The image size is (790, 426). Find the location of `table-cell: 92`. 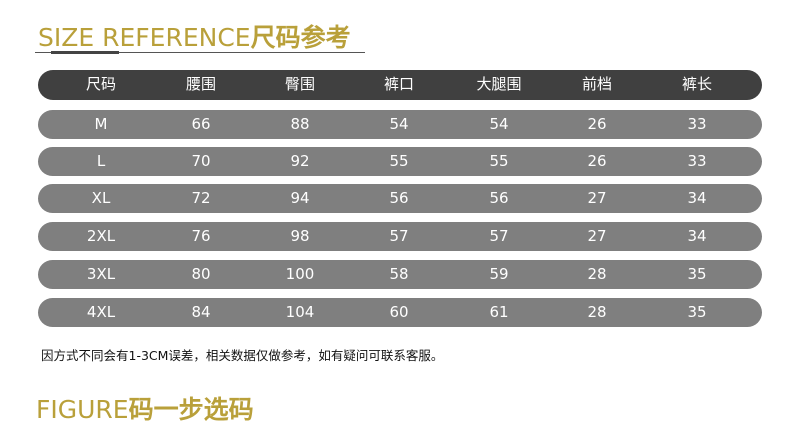

table-cell: 92 is located at coordinates (300, 161).